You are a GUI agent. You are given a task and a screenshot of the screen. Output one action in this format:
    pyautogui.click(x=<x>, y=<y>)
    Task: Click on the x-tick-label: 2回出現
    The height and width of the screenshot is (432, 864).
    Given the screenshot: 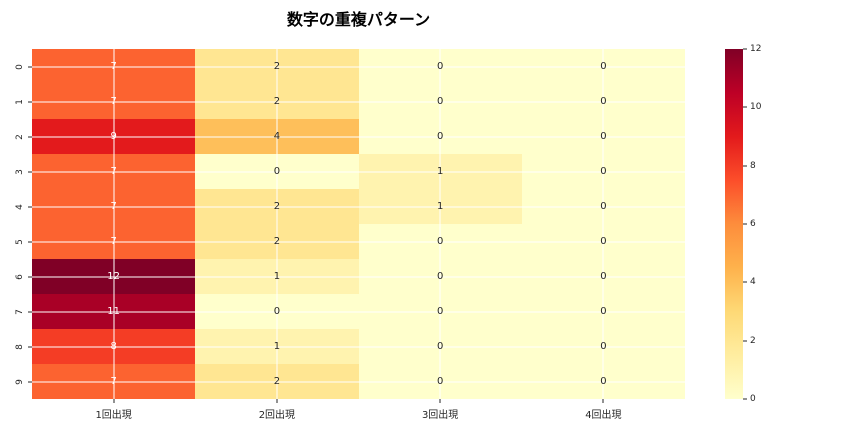 What is the action you would take?
    pyautogui.click(x=277, y=415)
    